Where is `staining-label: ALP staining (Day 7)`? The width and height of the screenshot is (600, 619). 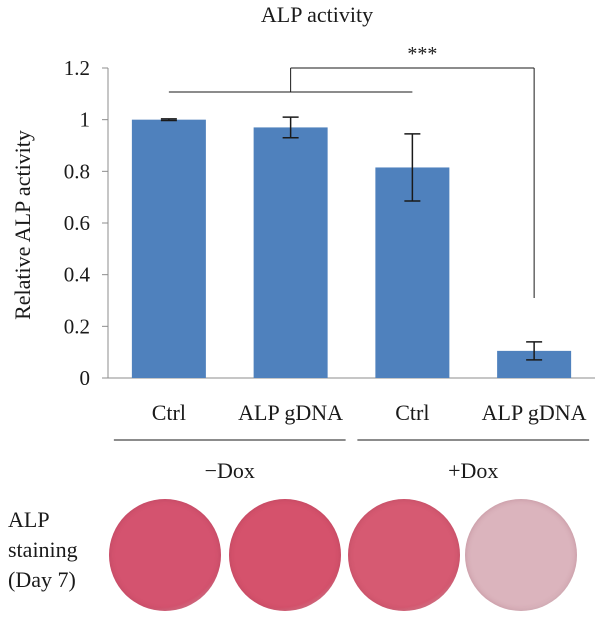
staining-label: ALP staining (Day 7) is located at coordinates (58, 550).